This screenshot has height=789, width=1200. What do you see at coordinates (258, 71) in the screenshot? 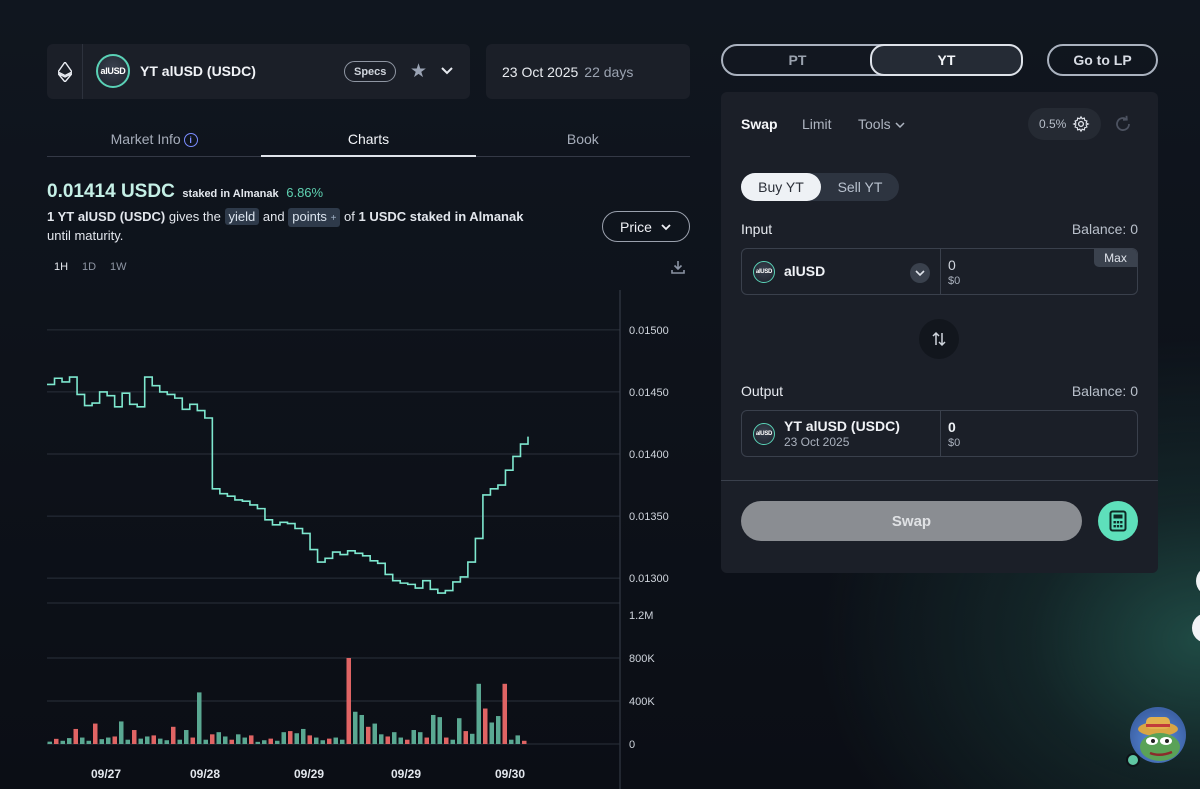
I see `market-header: alUSD YT alUSD (USDC) Specs ★` at bounding box center [258, 71].